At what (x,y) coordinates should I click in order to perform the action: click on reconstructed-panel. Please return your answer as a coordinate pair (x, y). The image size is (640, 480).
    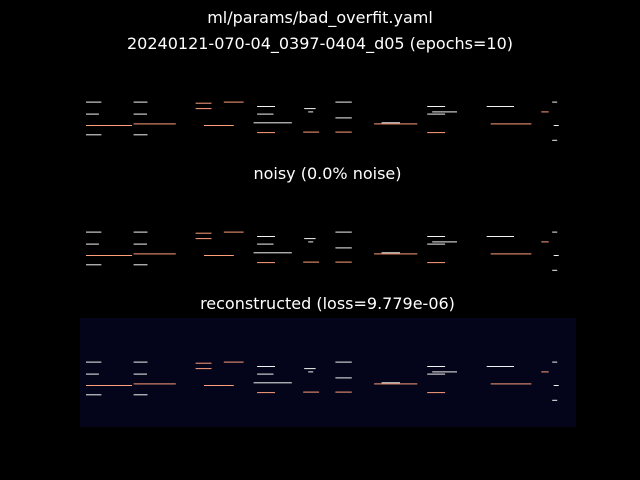
    Looking at the image, I should click on (322, 381).